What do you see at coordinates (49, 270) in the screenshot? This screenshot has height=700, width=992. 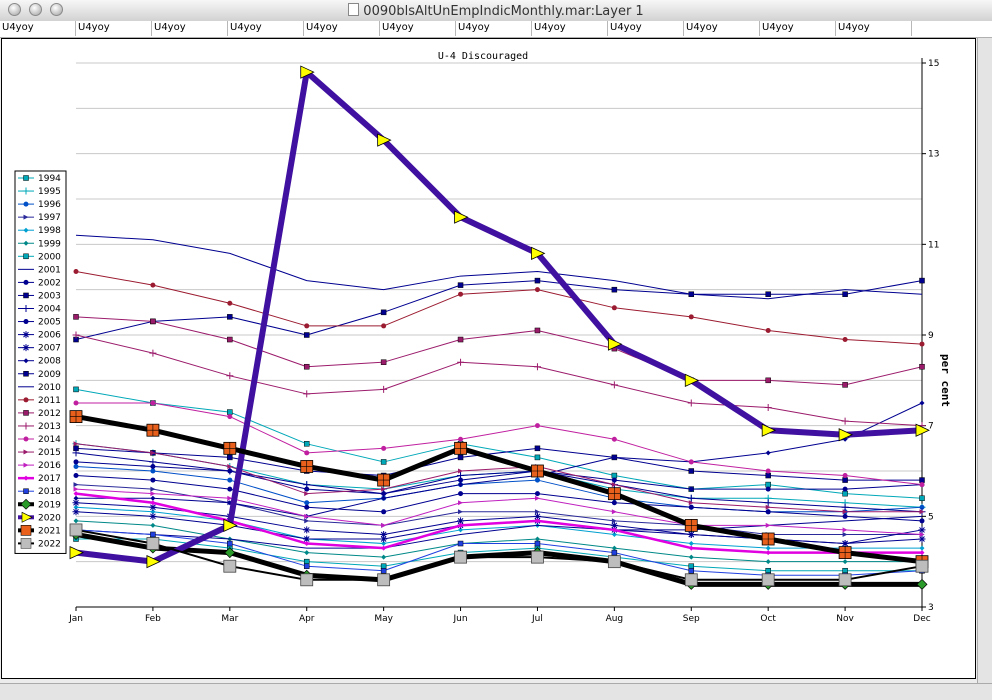 I see `legend-label: 2001` at bounding box center [49, 270].